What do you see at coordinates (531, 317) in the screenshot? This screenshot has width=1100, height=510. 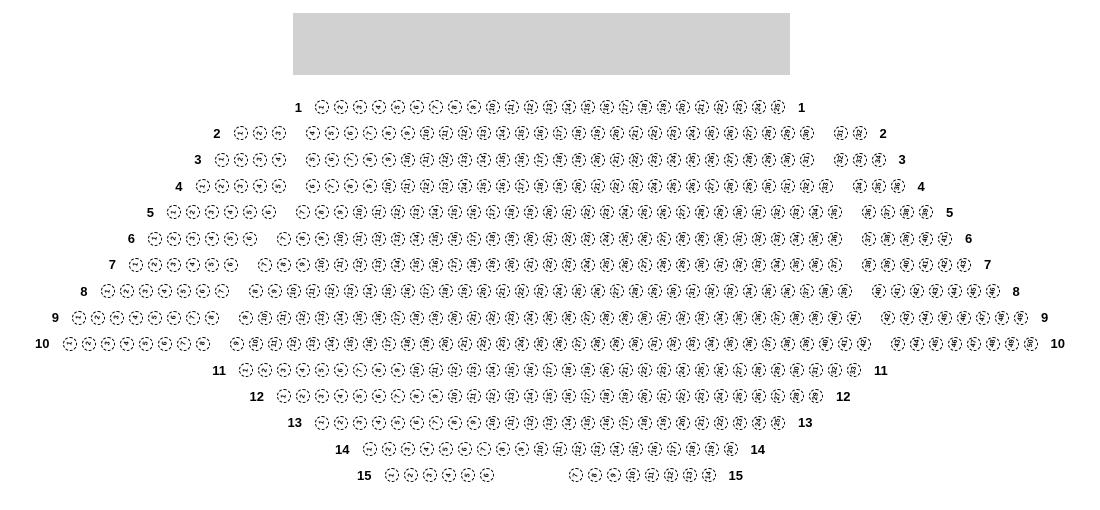 I see `seat: 24` at bounding box center [531, 317].